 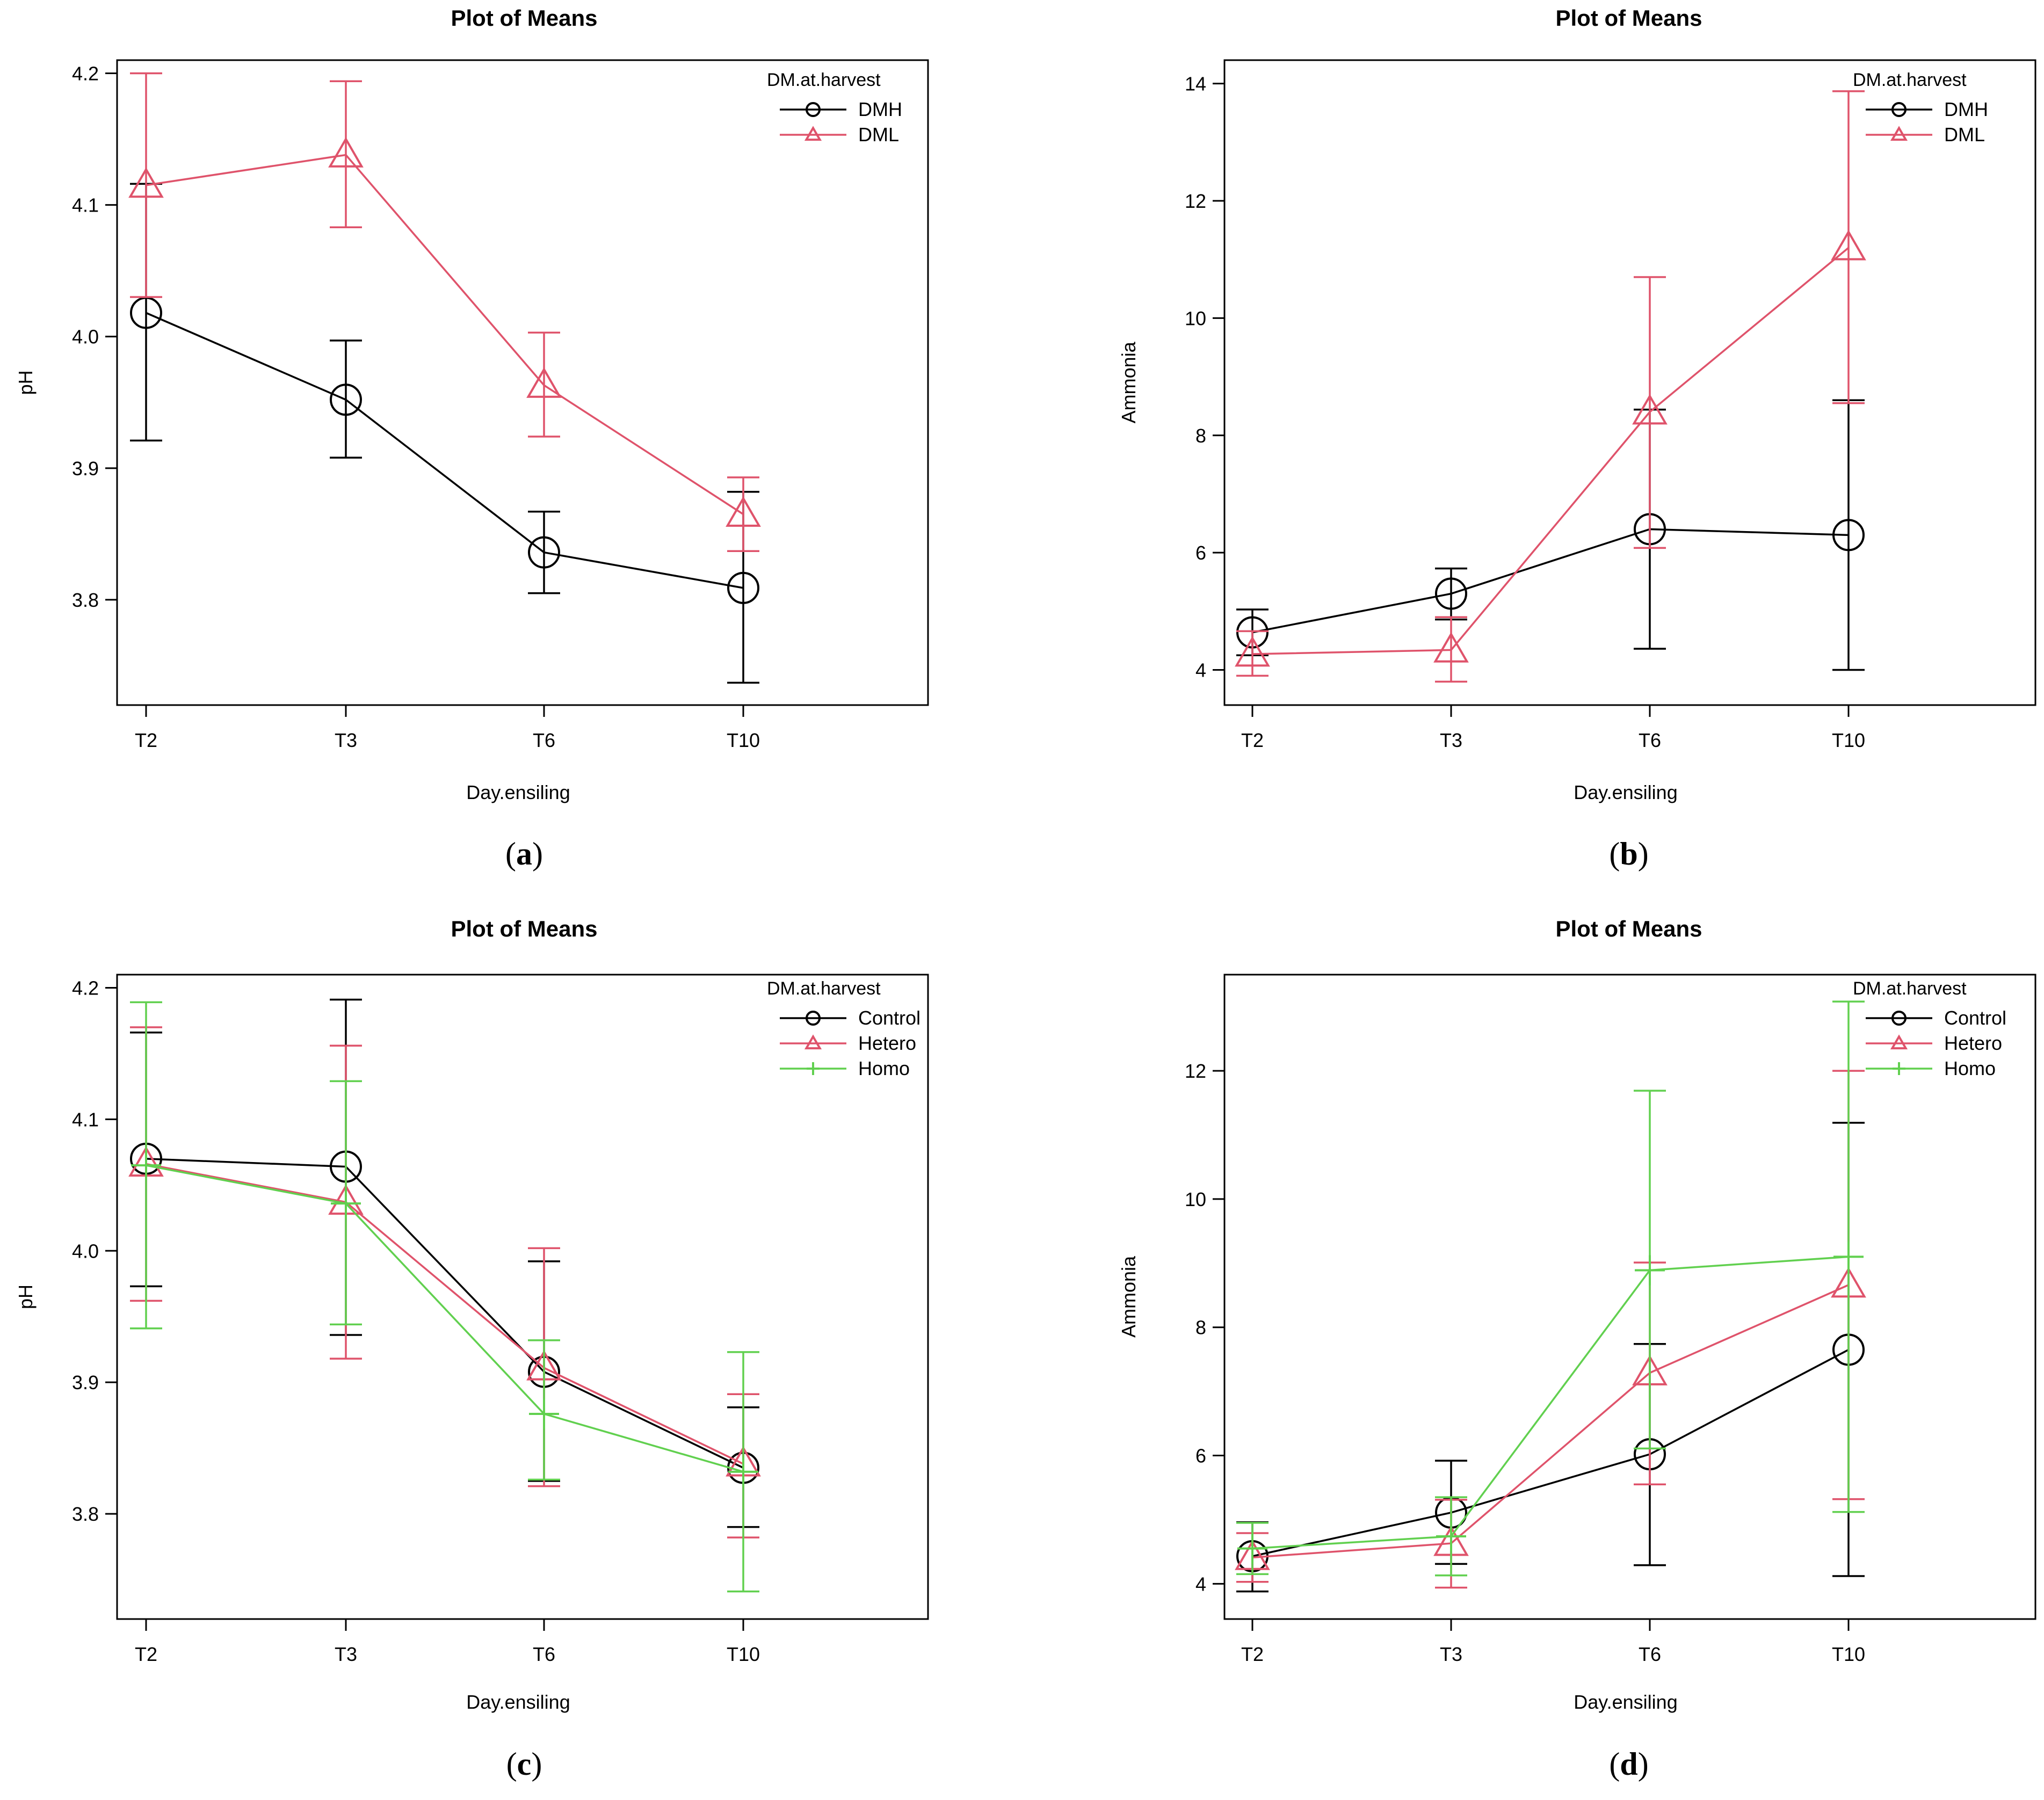 I want to click on panel-label-letter: c, so click(x=524, y=1764).